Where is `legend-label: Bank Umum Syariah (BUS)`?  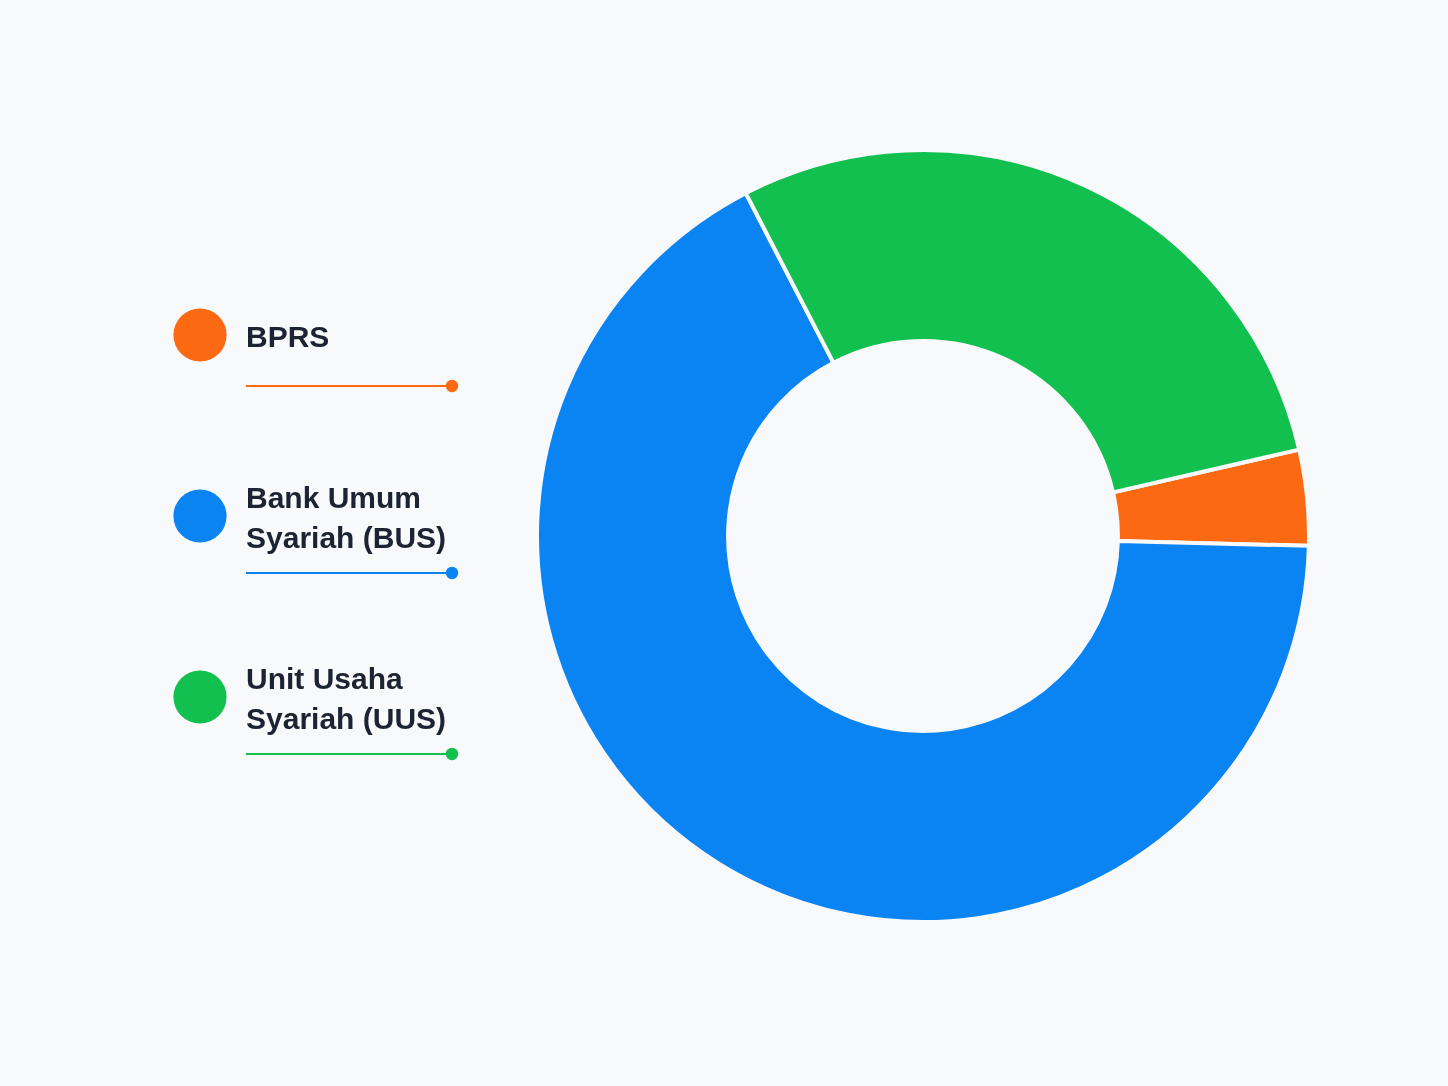
legend-label: Bank Umum Syariah (BUS) is located at coordinates (346, 517).